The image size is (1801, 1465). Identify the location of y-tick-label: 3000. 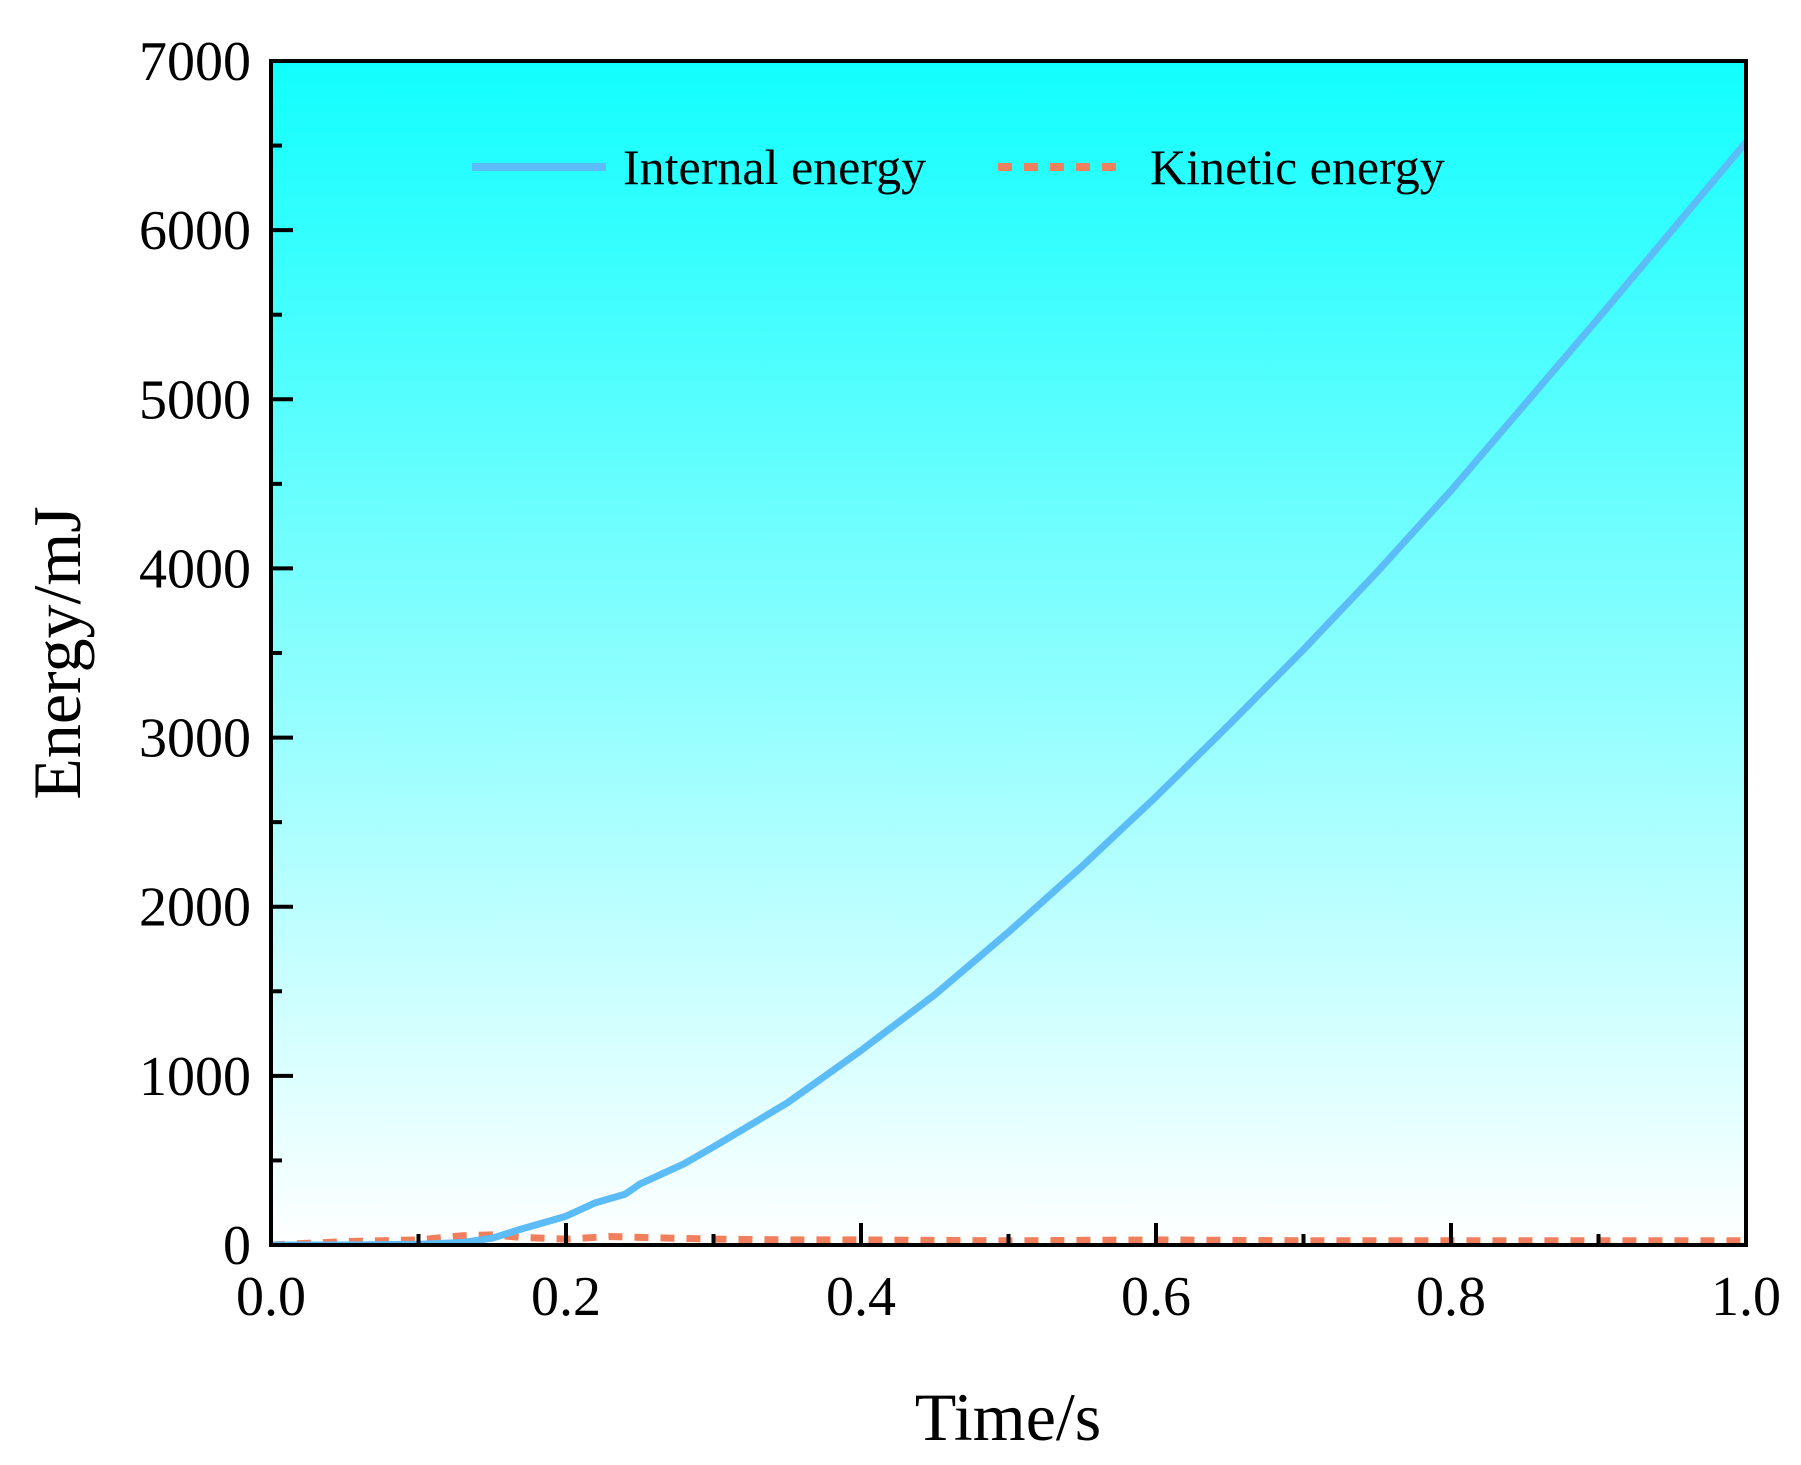
(195, 739).